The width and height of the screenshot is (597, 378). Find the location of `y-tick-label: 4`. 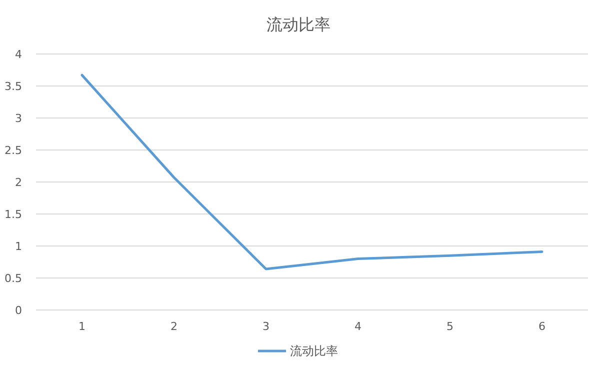

y-tick-label: 4 is located at coordinates (18, 54).